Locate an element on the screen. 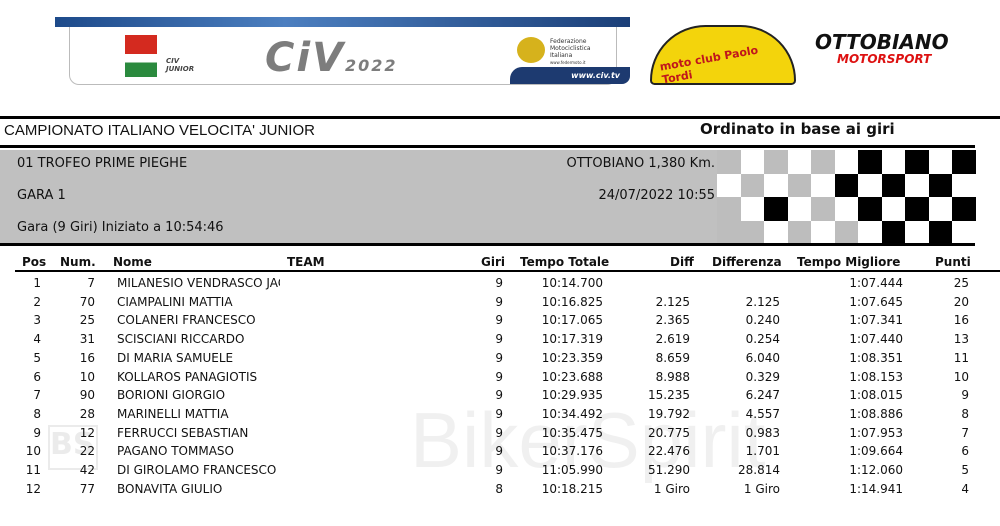 The image size is (1000, 526). cell-pos: 8 is located at coordinates (37, 413).